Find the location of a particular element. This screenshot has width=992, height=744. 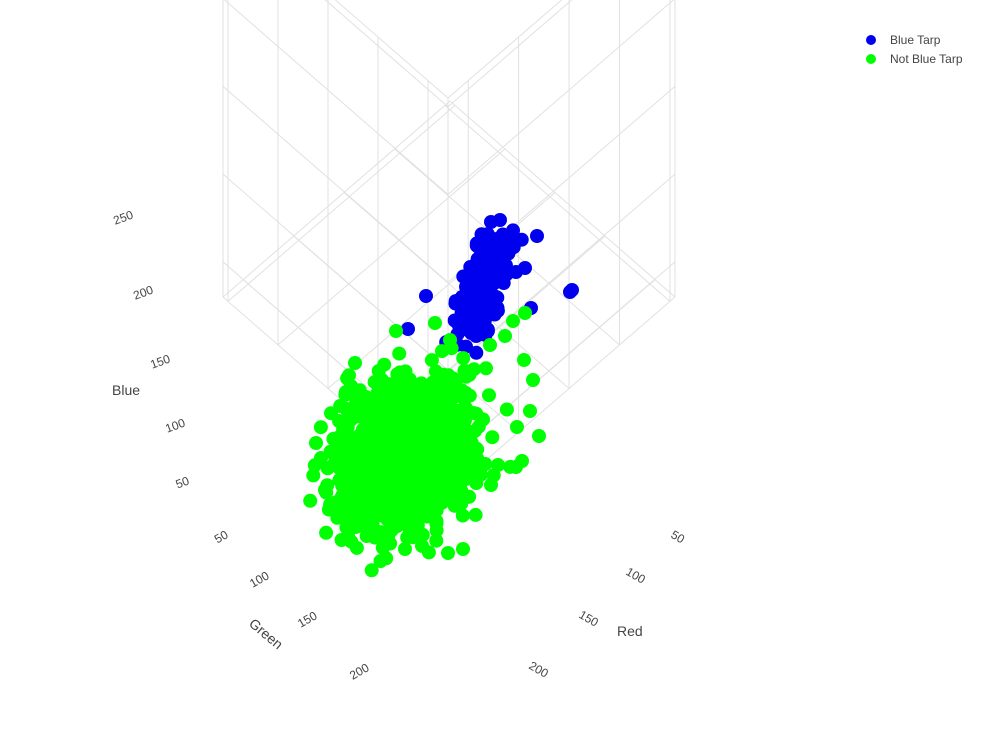

data-points is located at coordinates (441, 395).